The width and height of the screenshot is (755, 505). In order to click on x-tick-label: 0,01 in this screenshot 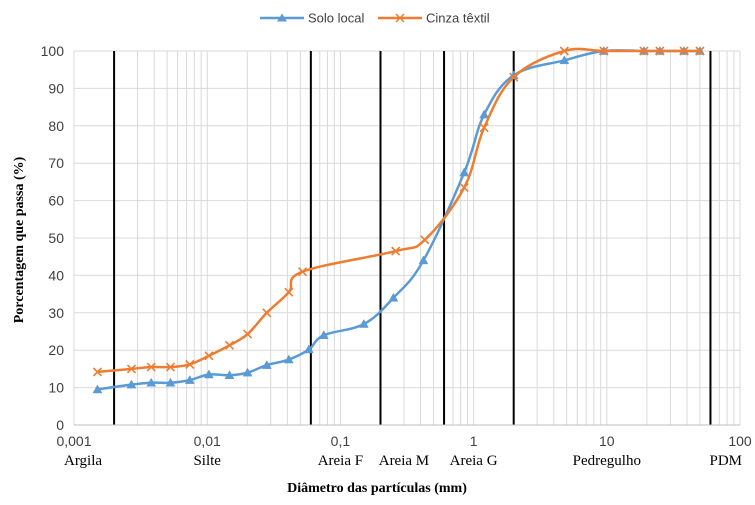, I will do `click(207, 441)`.